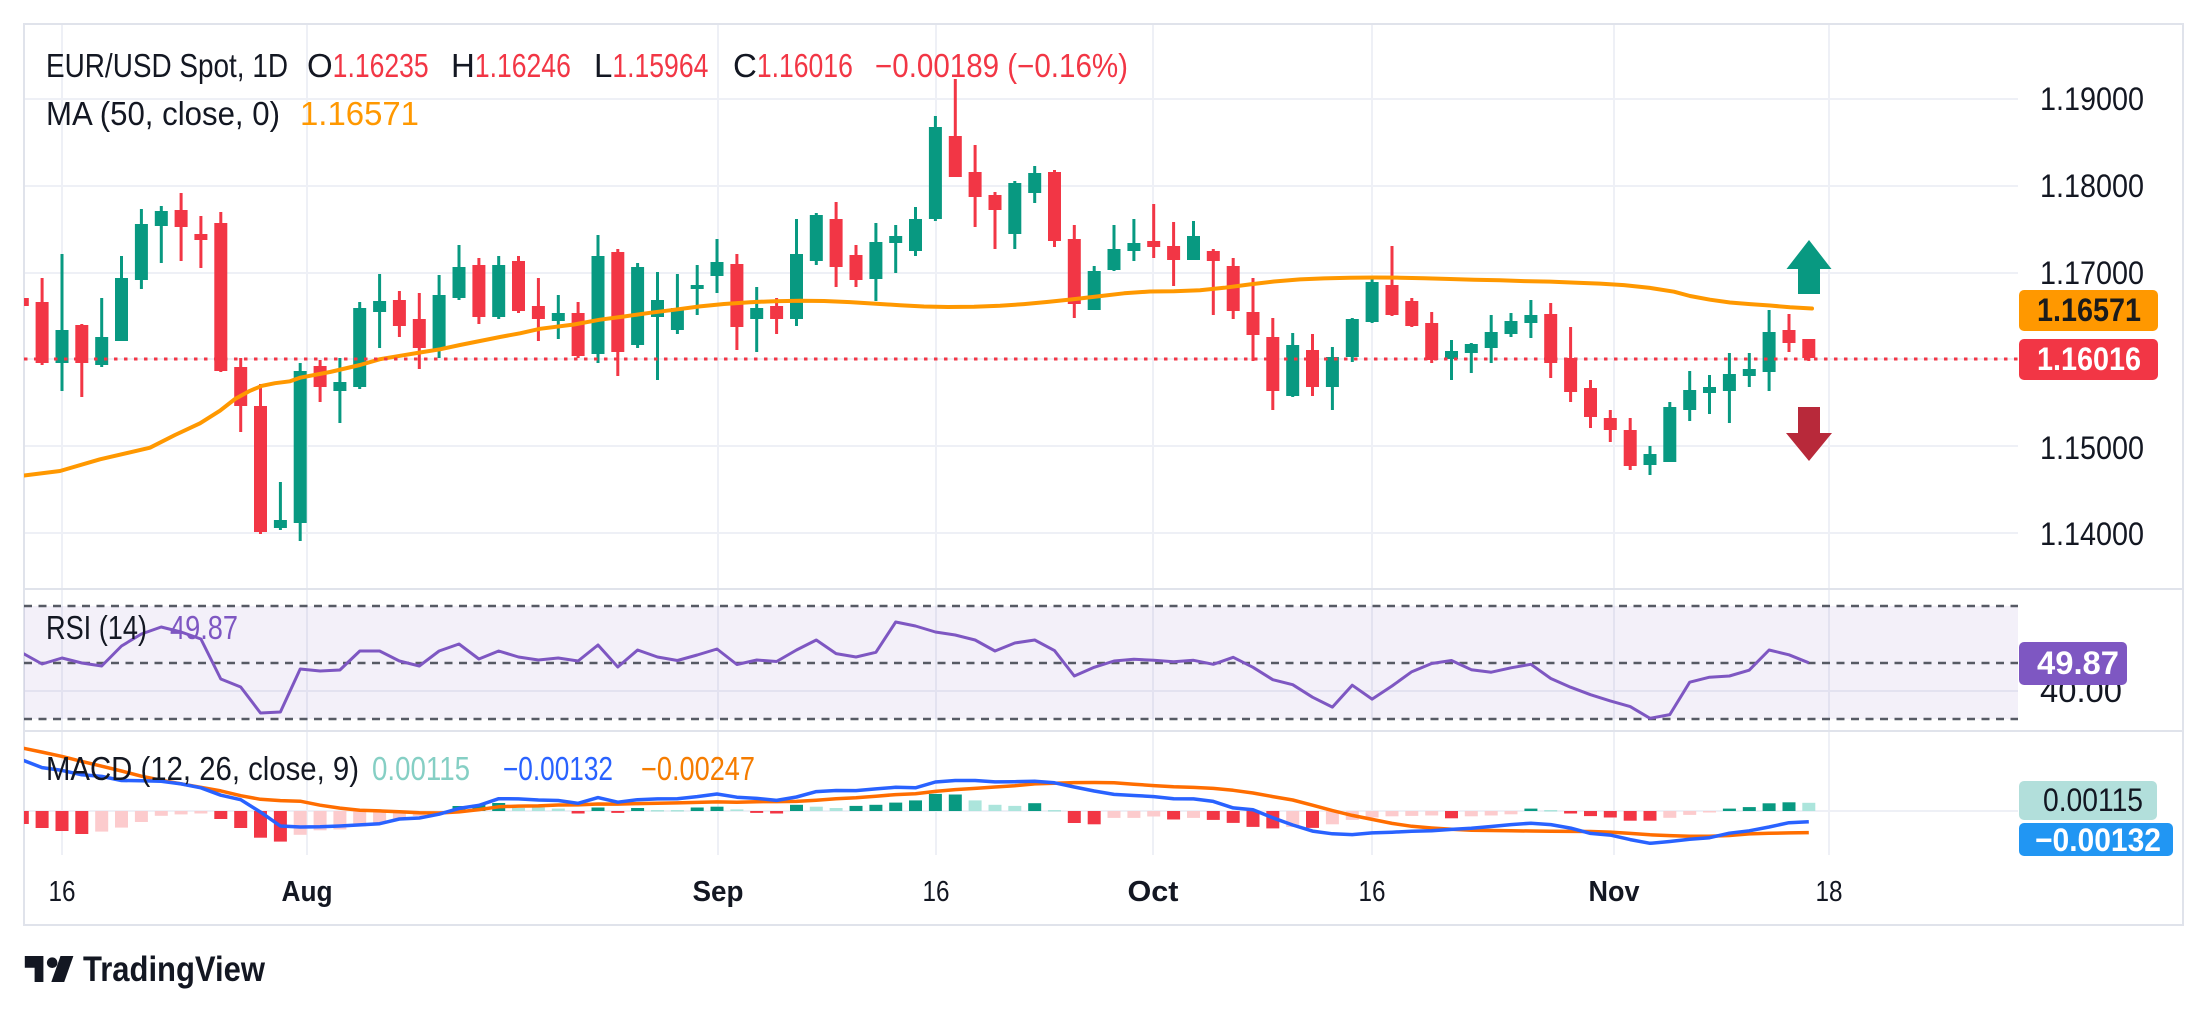 The width and height of the screenshot is (2208, 1013). What do you see at coordinates (2093, 800) in the screenshot?
I see `svg-text: 0.00115` at bounding box center [2093, 800].